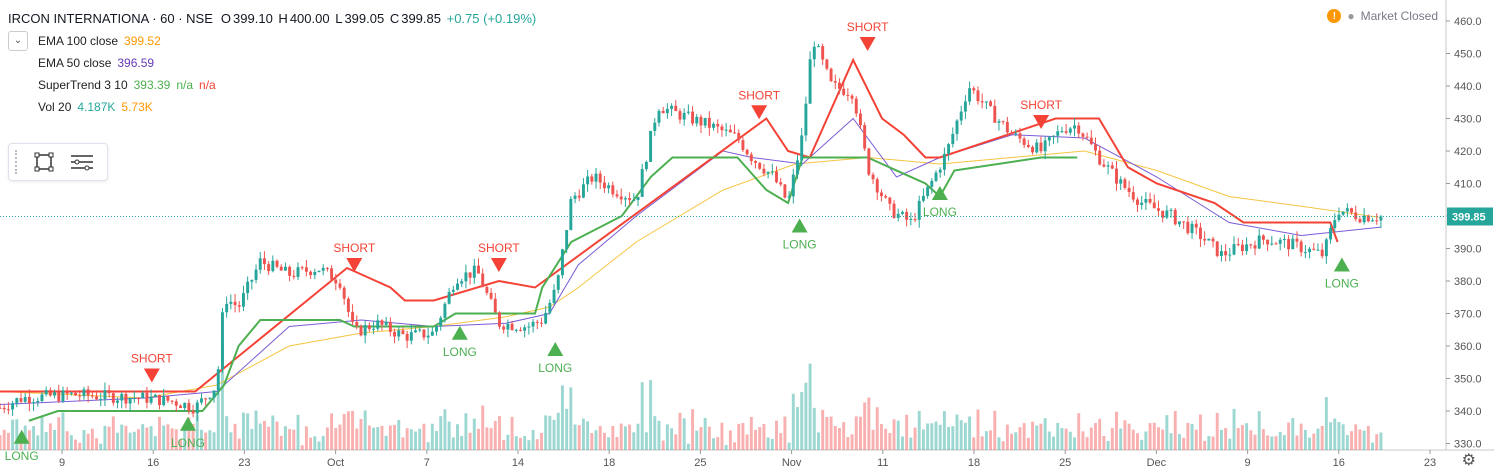  What do you see at coordinates (1468, 460) in the screenshot?
I see `gear-icon: ⚙` at bounding box center [1468, 460].